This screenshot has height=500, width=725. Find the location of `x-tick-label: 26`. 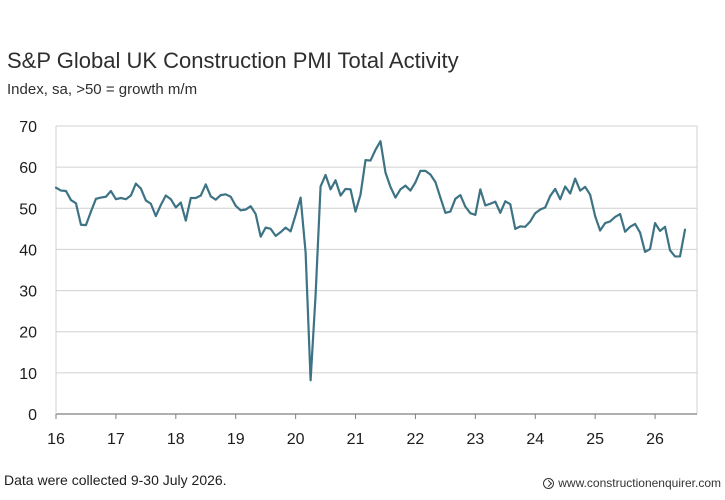

x-tick-label: 26 is located at coordinates (655, 439).